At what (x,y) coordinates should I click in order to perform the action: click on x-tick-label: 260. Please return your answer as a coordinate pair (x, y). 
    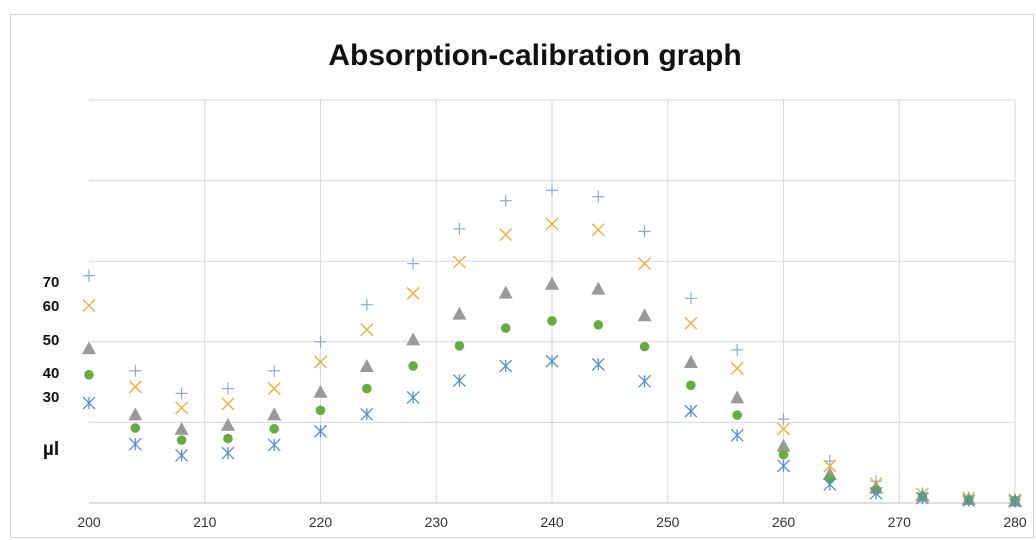
    Looking at the image, I should click on (784, 522).